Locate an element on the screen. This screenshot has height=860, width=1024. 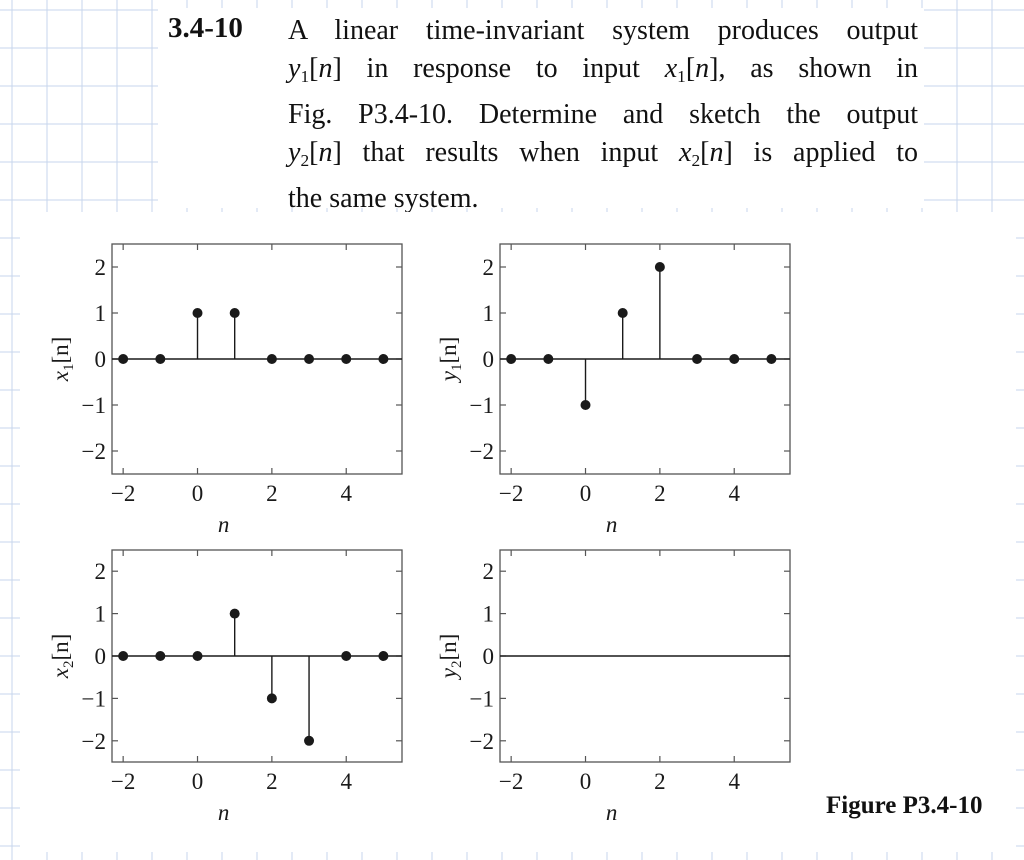
problem-text-line: the same system. is located at coordinates (603, 199).